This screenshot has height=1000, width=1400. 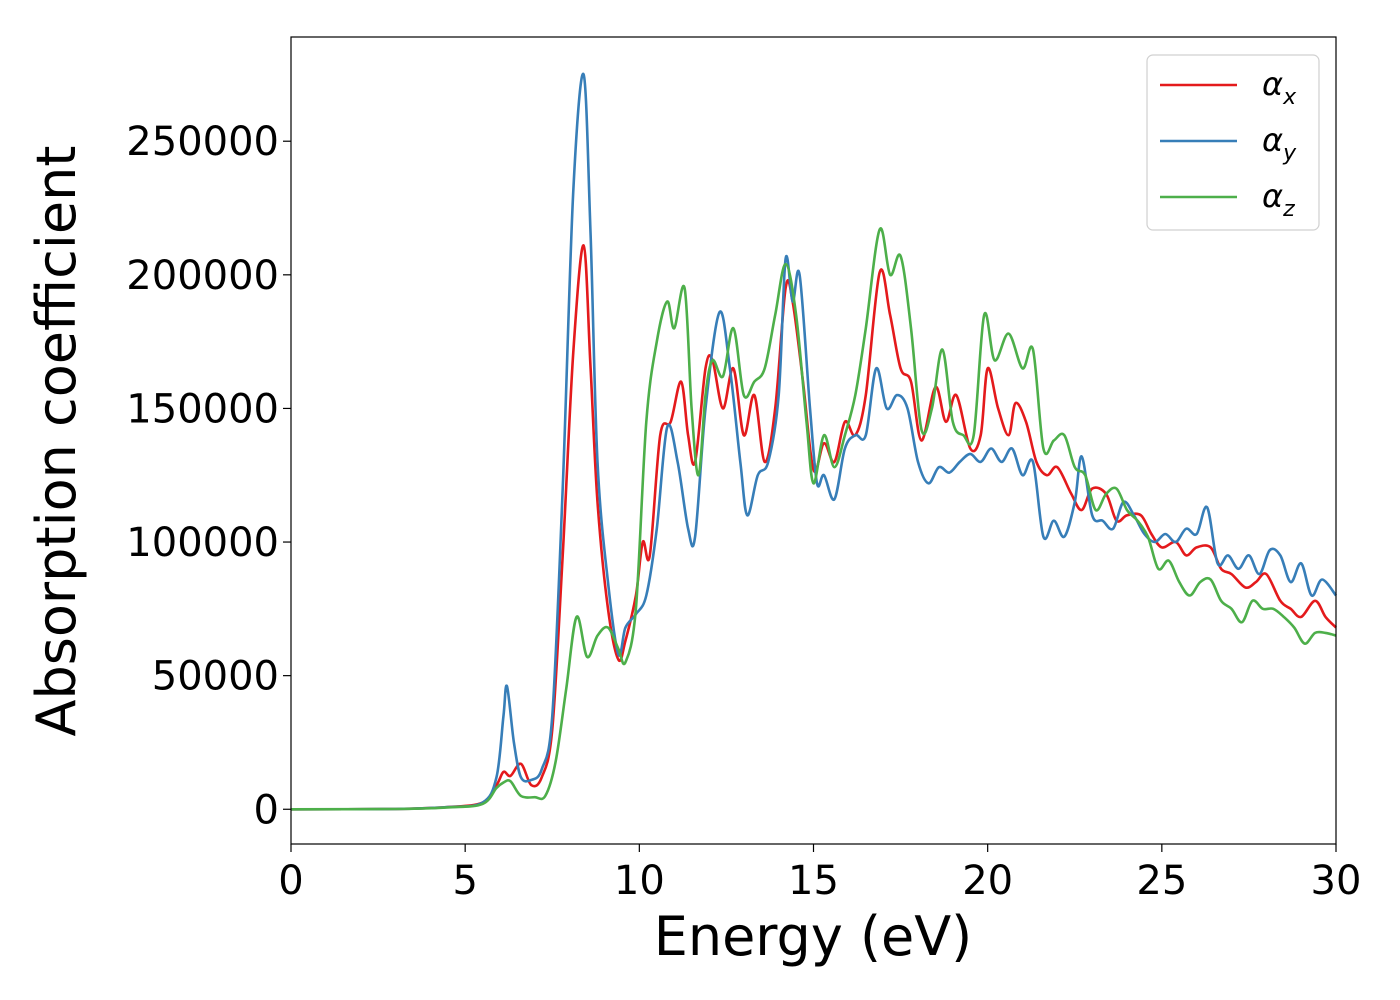 I want to click on x-axis-ticks: 0 5 10 15 20 25 30, so click(x=819, y=874).